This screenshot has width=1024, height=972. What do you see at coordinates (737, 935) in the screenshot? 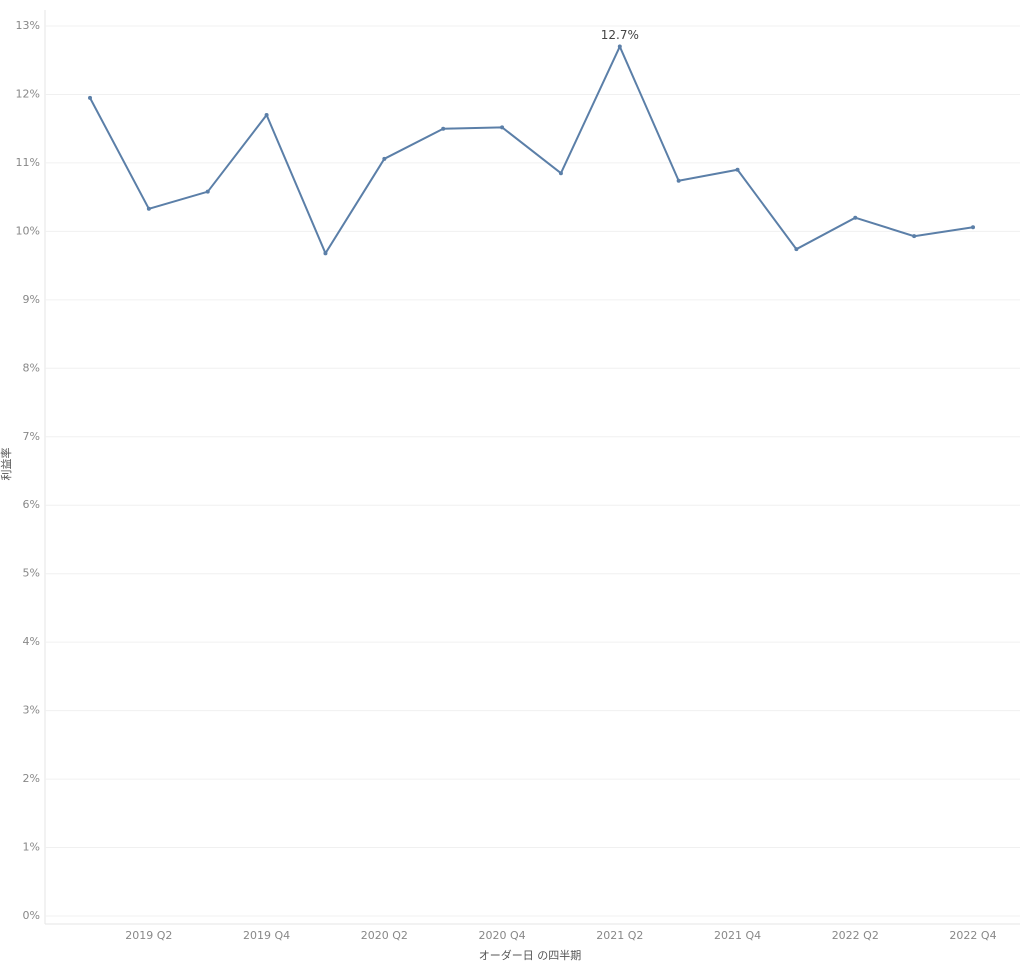
I see `x-tick-label: 2021 Q4` at bounding box center [737, 935].